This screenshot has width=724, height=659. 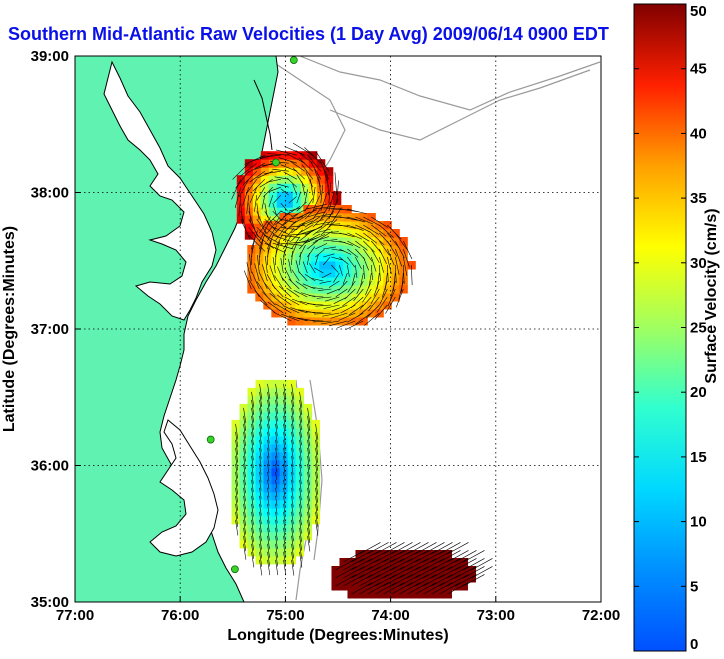 What do you see at coordinates (698, 328) in the screenshot?
I see `colorbar-tick-label: 25` at bounding box center [698, 328].